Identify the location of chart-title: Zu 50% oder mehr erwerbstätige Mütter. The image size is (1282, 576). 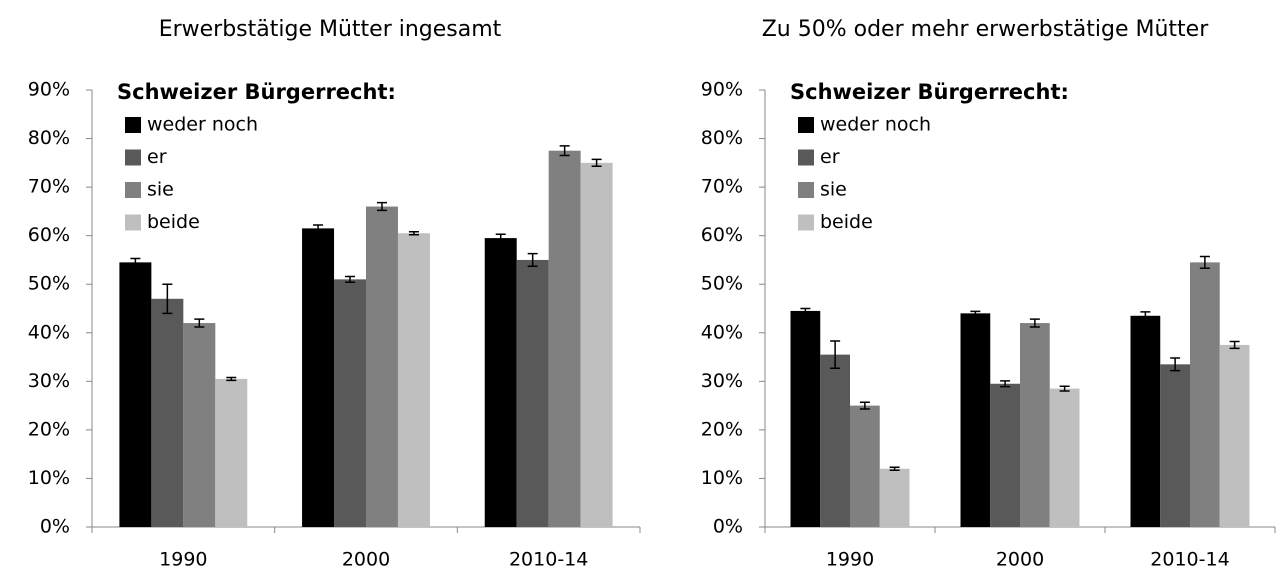
(985, 29).